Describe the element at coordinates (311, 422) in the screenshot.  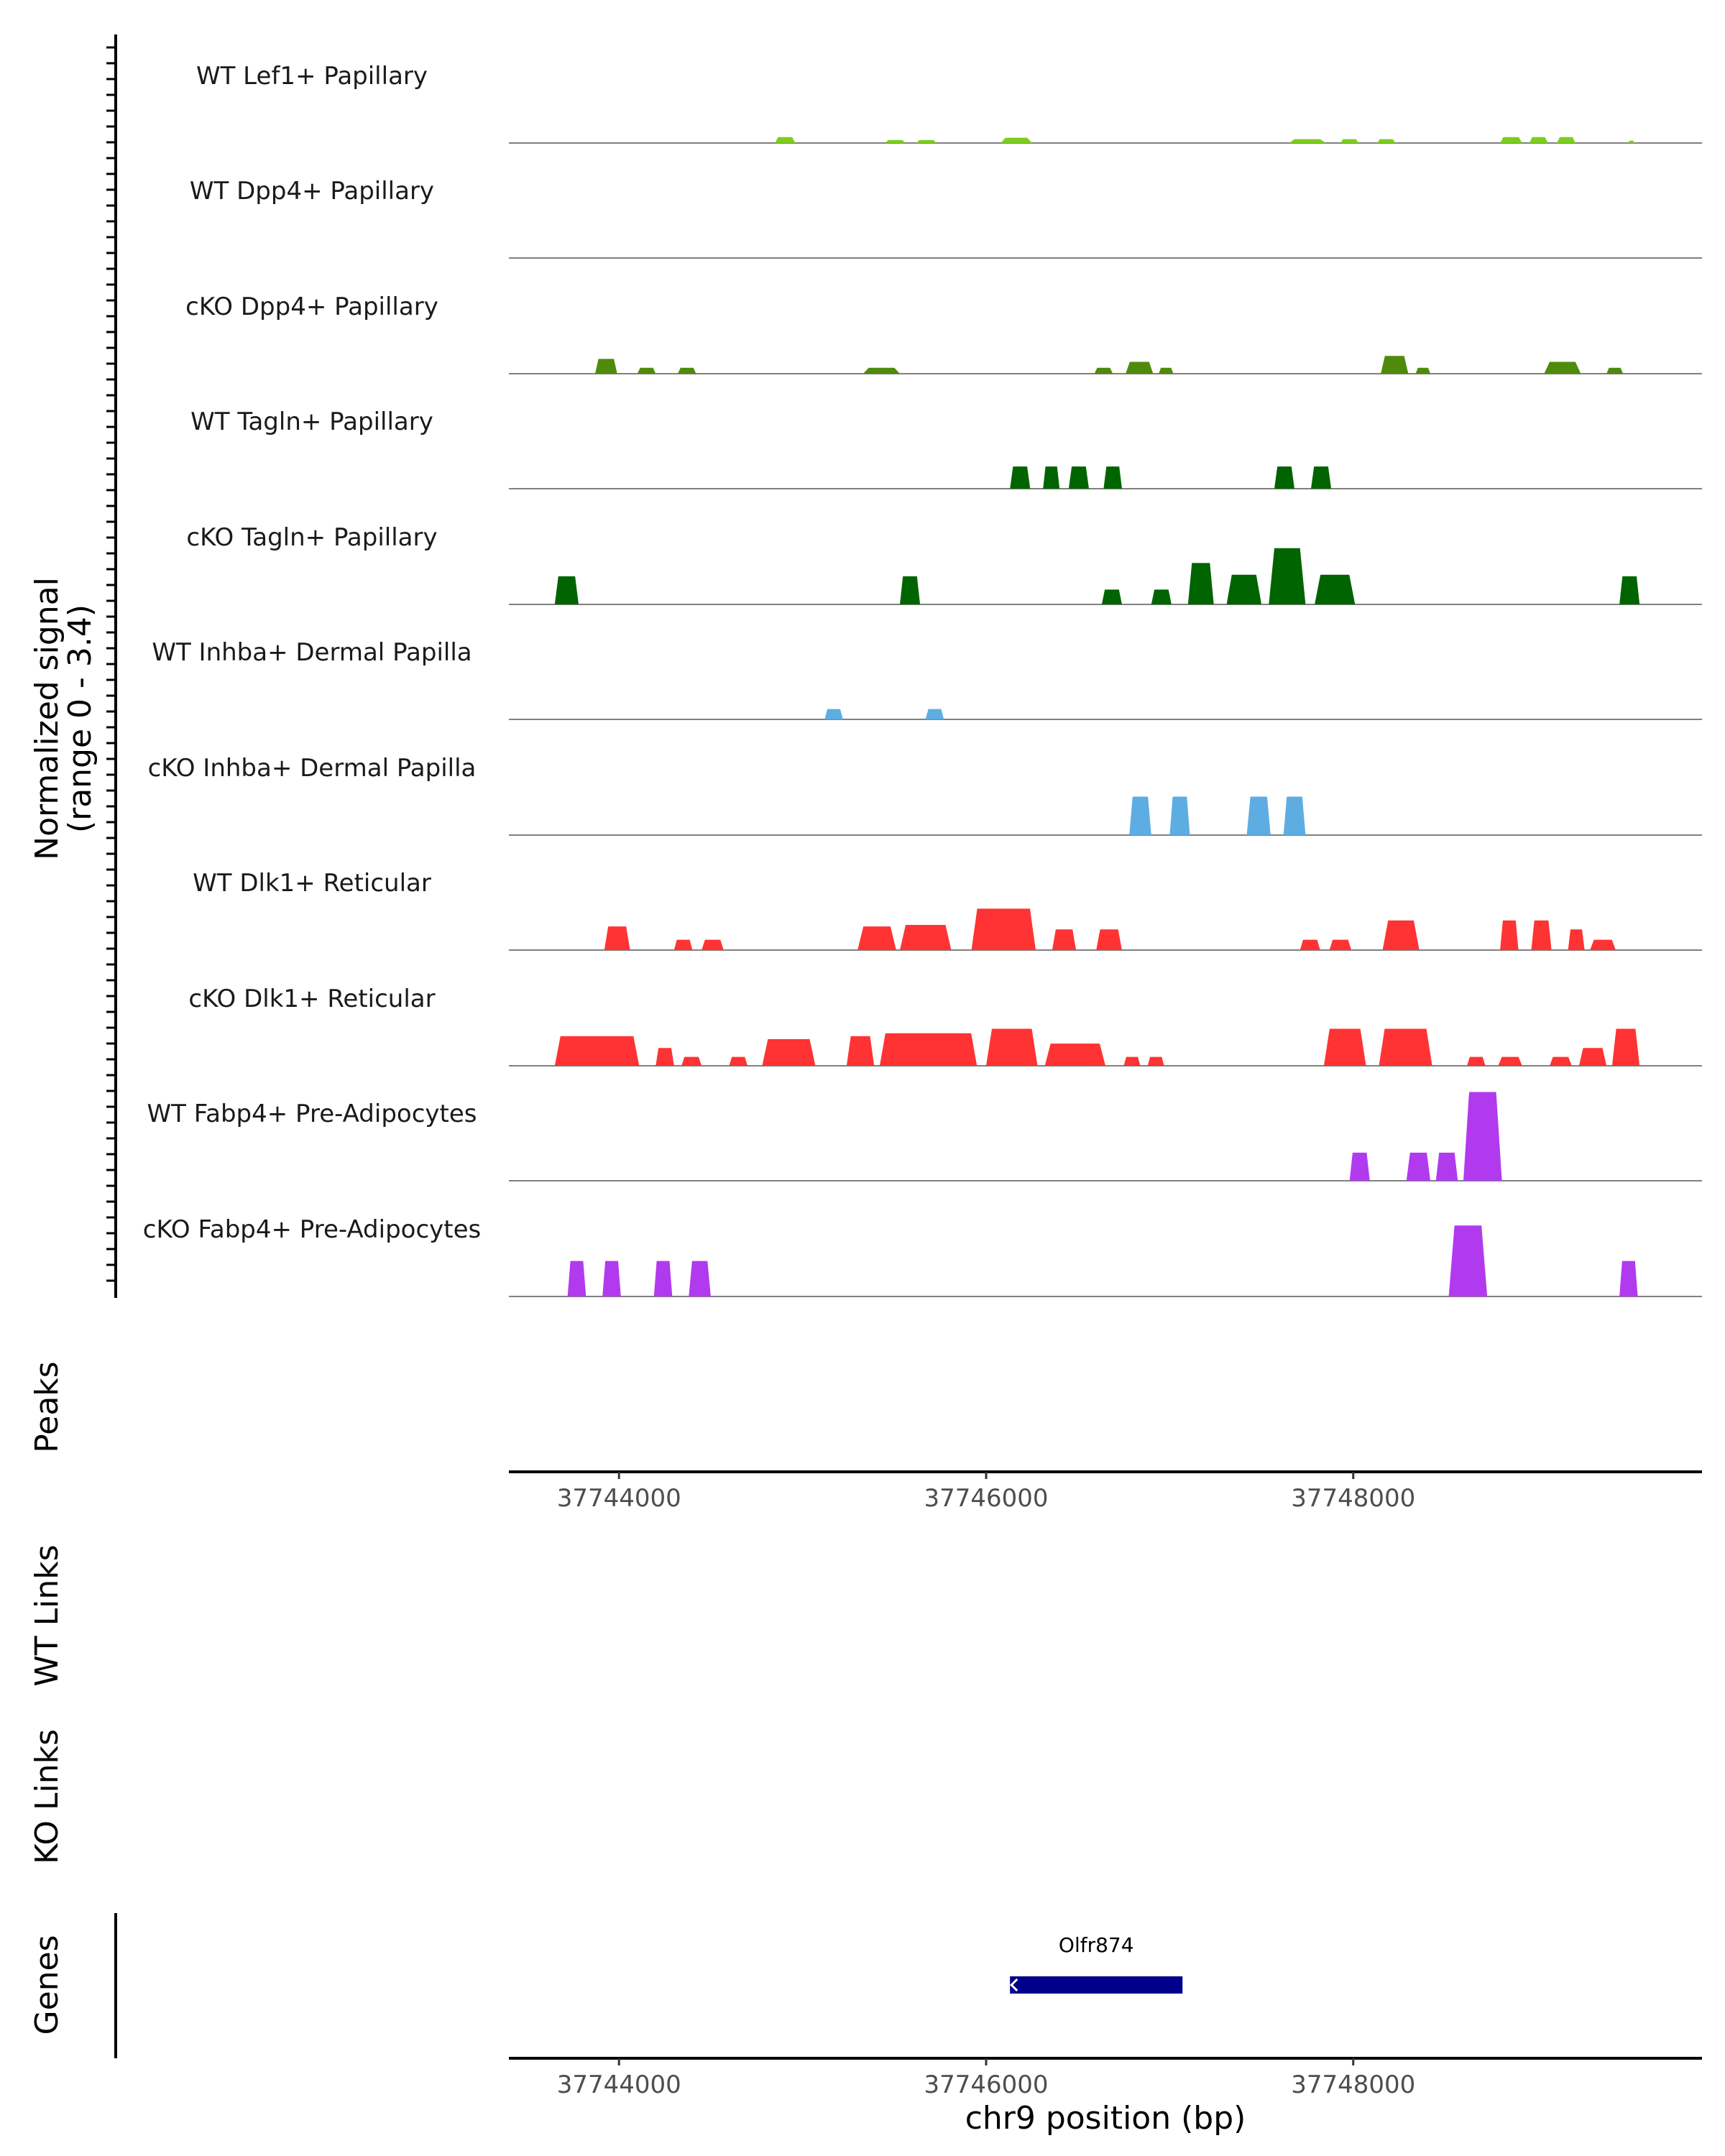
I see `track-label: WT Tagln+ Papillary` at that location.